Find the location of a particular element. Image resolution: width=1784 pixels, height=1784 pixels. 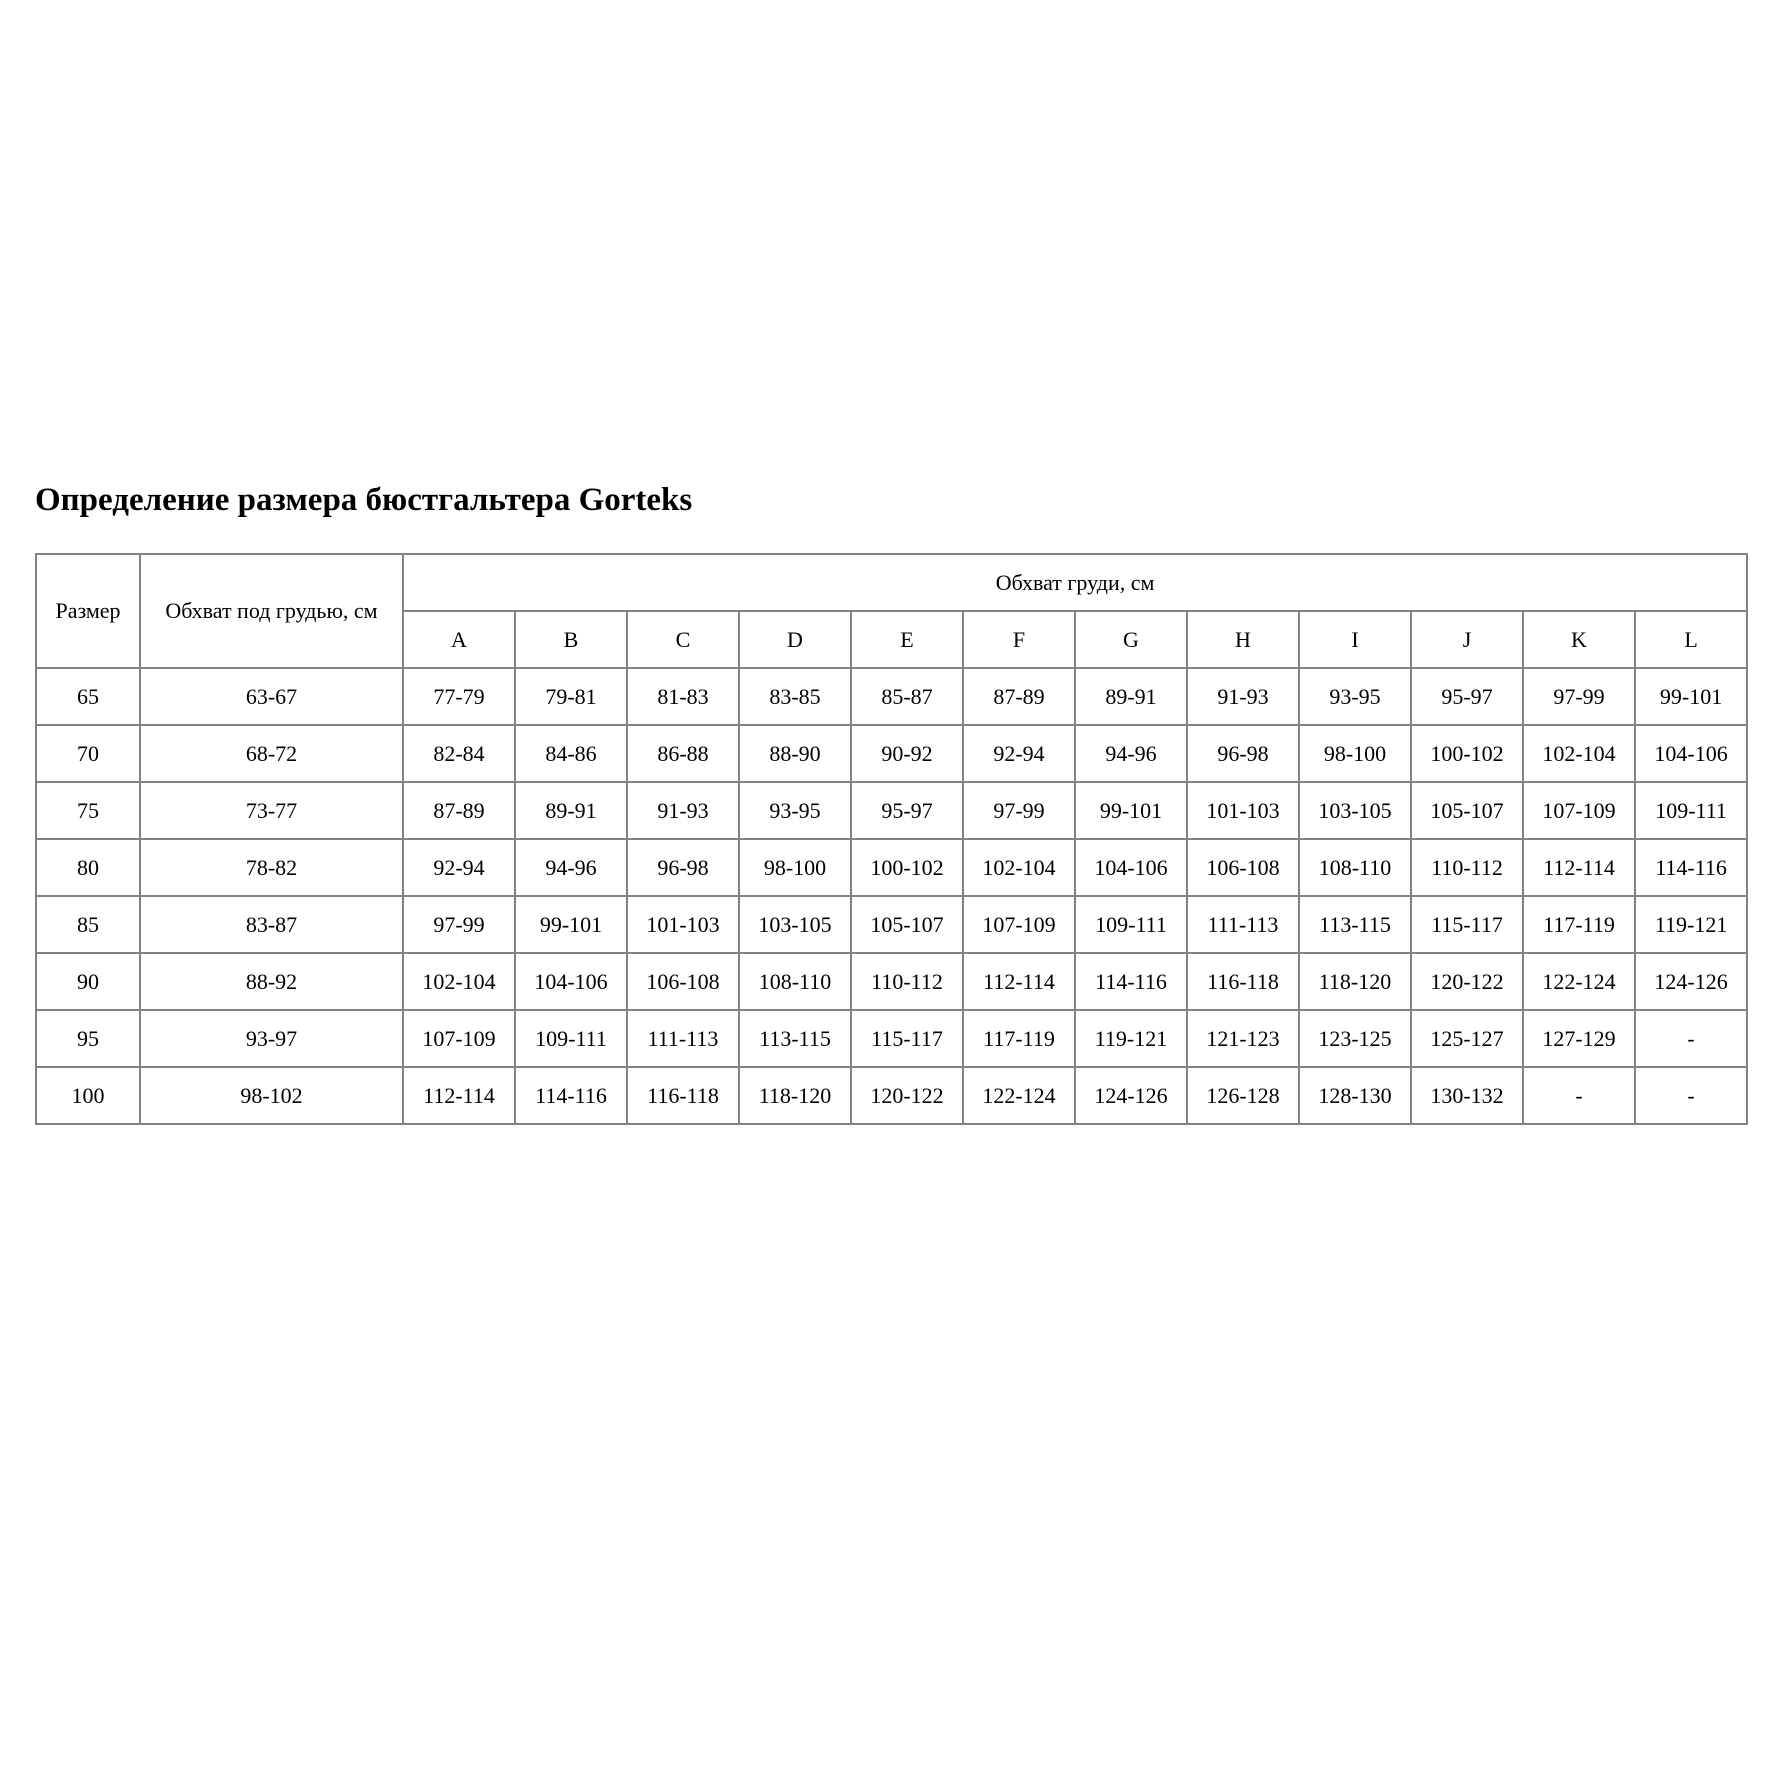

underbust-cell: 88-92 is located at coordinates (271, 981).